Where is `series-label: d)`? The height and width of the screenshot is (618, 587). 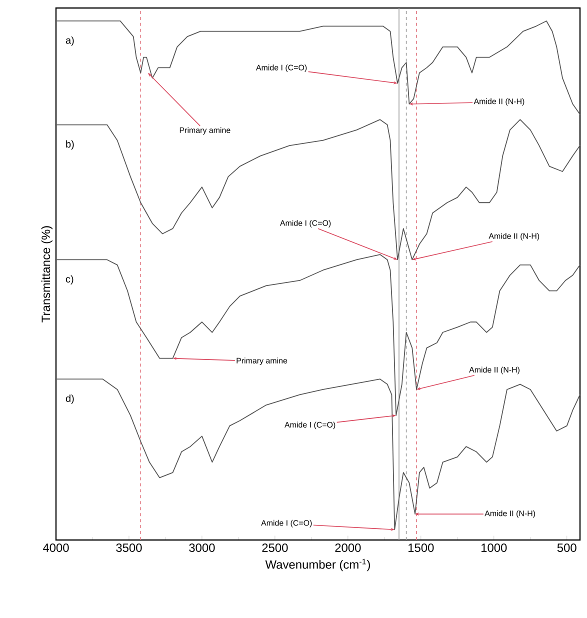
series-label: d) is located at coordinates (70, 399).